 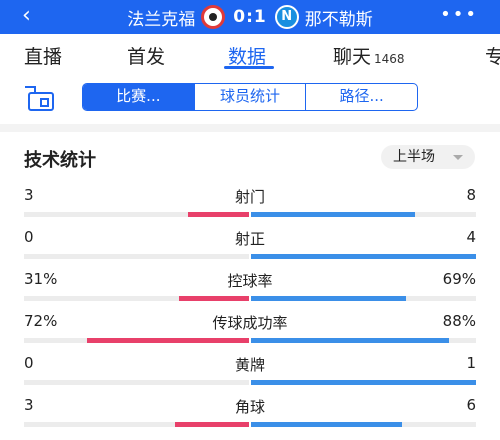 What do you see at coordinates (459, 279) in the screenshot?
I see `stat-away-value: 69%` at bounding box center [459, 279].